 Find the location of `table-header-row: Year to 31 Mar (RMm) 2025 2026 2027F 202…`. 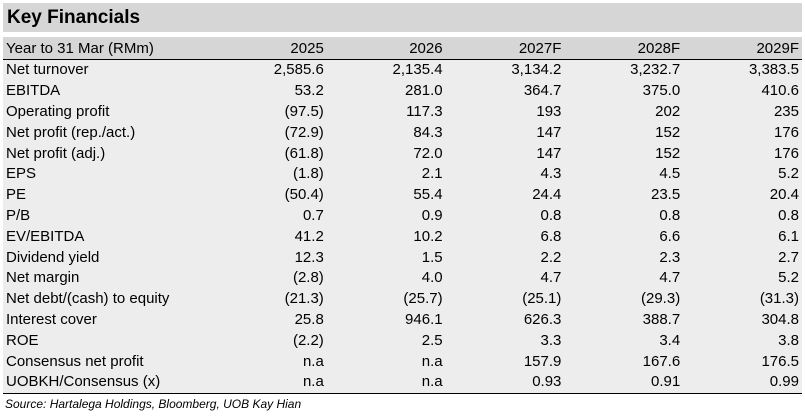

table-header-row: Year to 31 Mar (RMm) 2025 2026 2027F 202… is located at coordinates (402, 48).